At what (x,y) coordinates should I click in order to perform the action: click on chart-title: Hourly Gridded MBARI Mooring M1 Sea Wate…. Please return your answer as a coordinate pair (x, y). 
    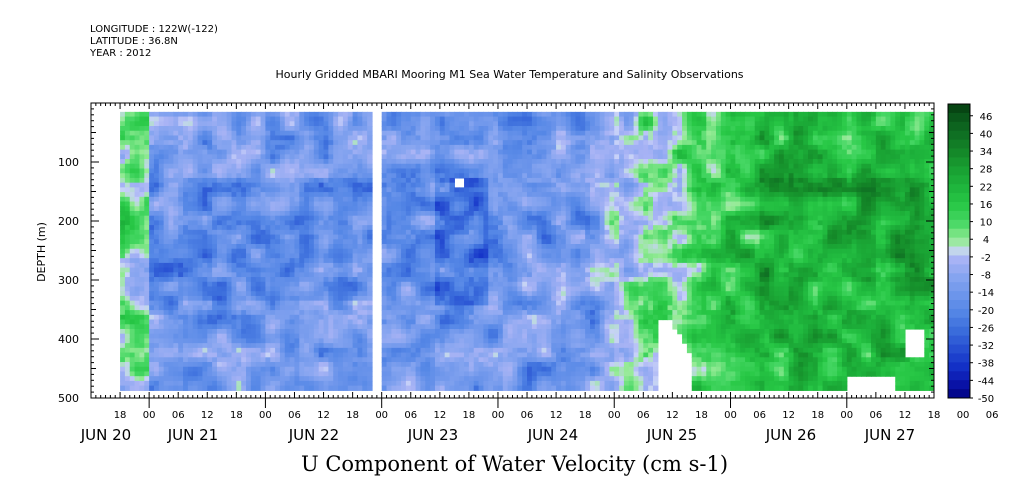
    Looking at the image, I should click on (509, 74).